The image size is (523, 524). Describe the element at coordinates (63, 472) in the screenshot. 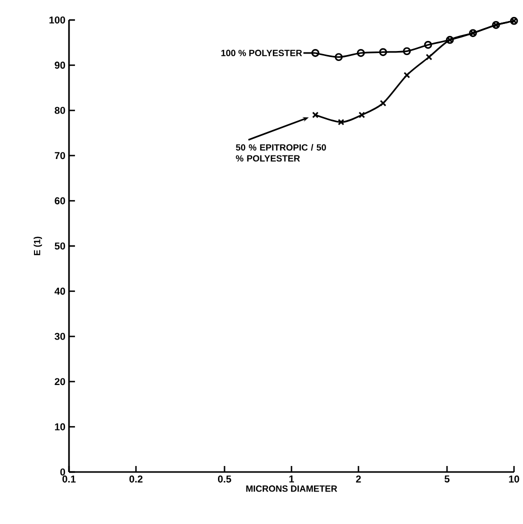

I see `y-tick-label: 0` at that location.